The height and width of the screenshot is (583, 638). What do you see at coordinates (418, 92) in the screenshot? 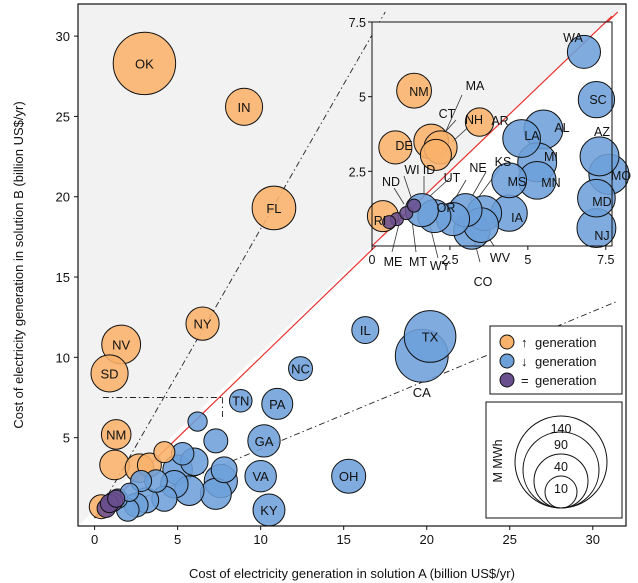
I see `inset-label-nm: NM` at bounding box center [418, 92].